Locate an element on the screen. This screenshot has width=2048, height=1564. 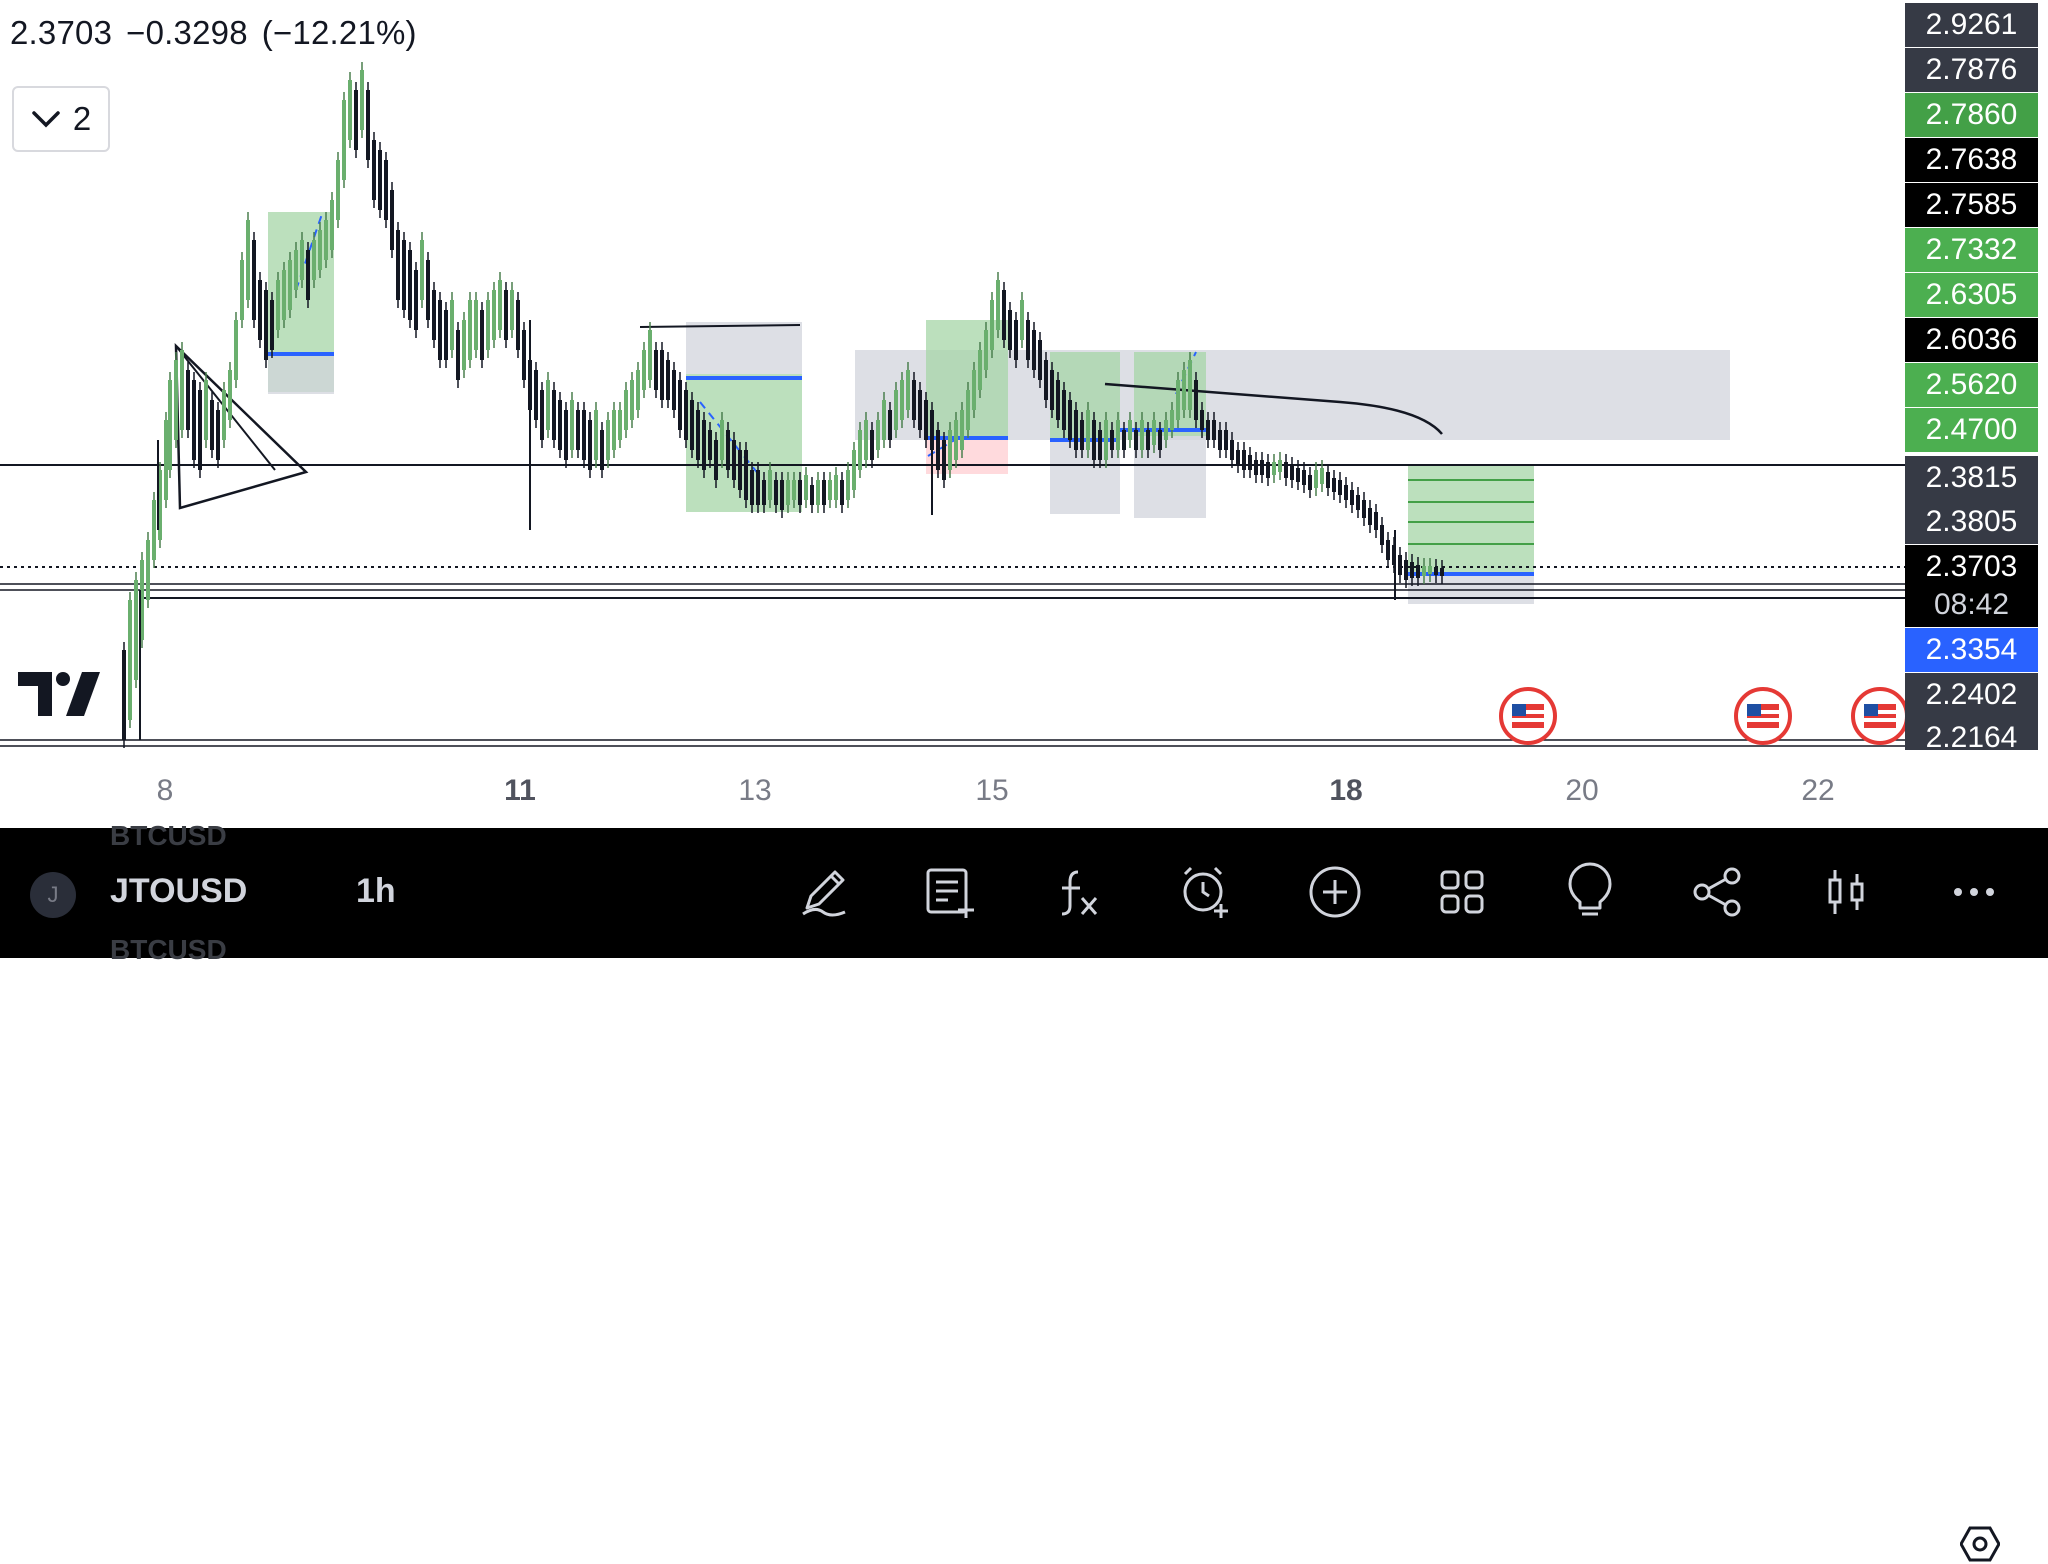
share-icon is located at coordinates (1718, 892).